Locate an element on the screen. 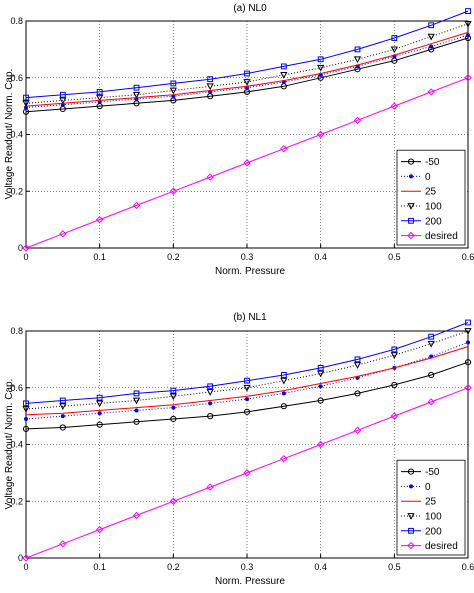 The height and width of the screenshot is (593, 474). y-tick-label: 0.8 is located at coordinates (16, 21).